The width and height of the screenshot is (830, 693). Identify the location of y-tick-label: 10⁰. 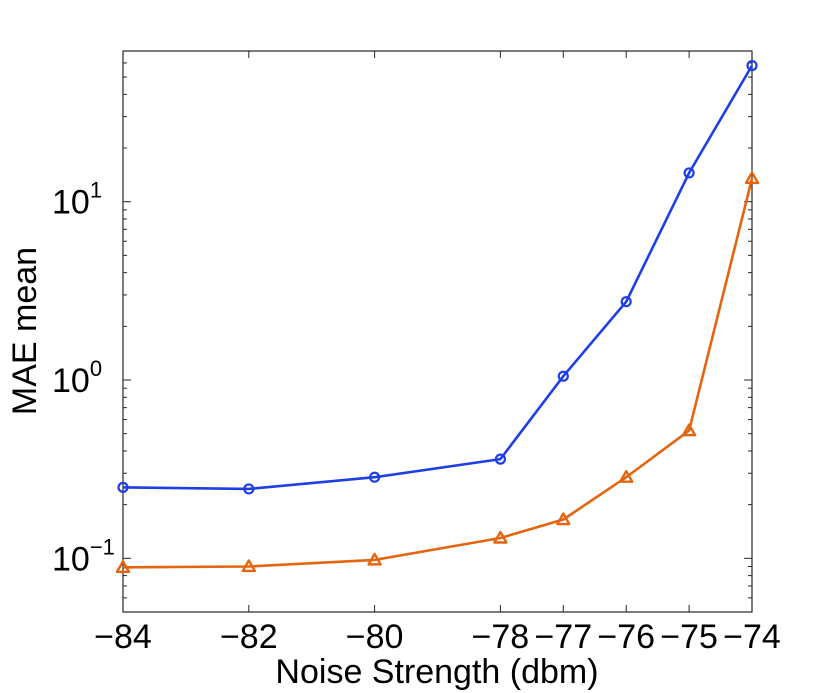
(77, 378).